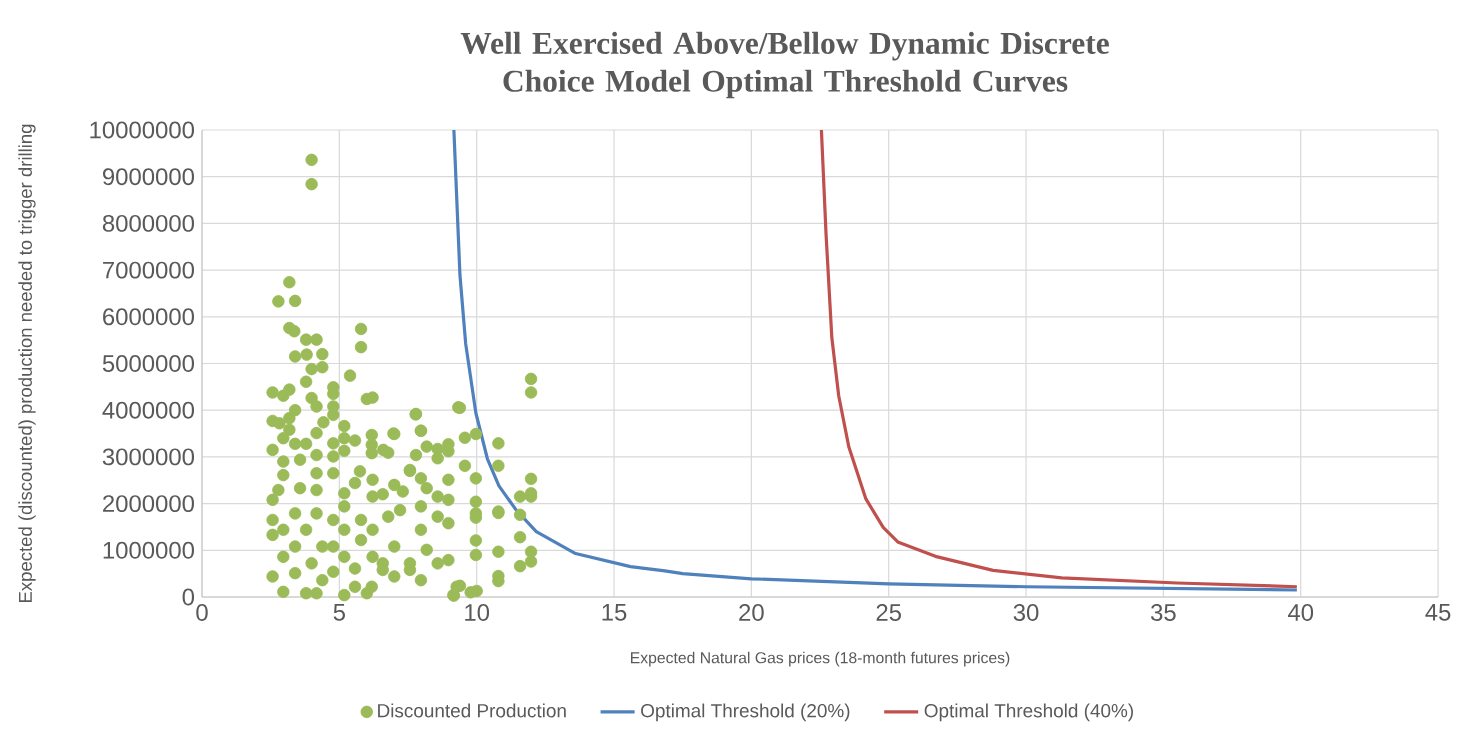 The height and width of the screenshot is (737, 1459). I want to click on y-tick-label: 7000000, so click(149, 270).